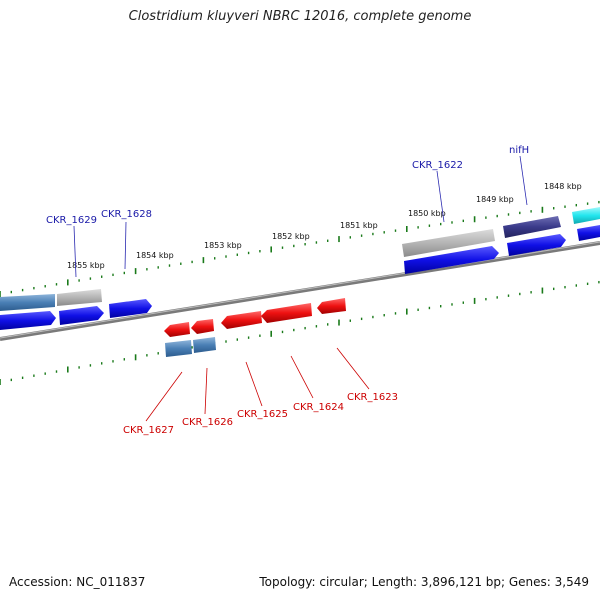  I want to click on kbp-label: 1848 kbp, so click(563, 186).